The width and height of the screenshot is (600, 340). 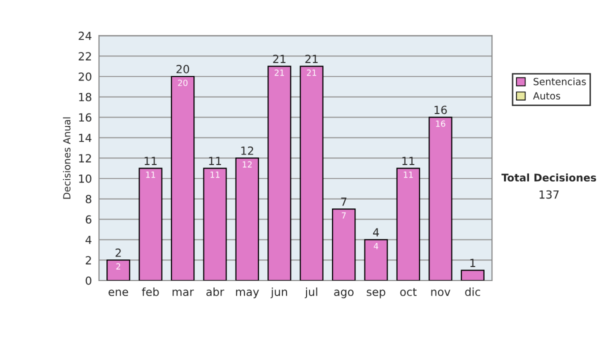 I want to click on data-label: 7, so click(x=344, y=215).